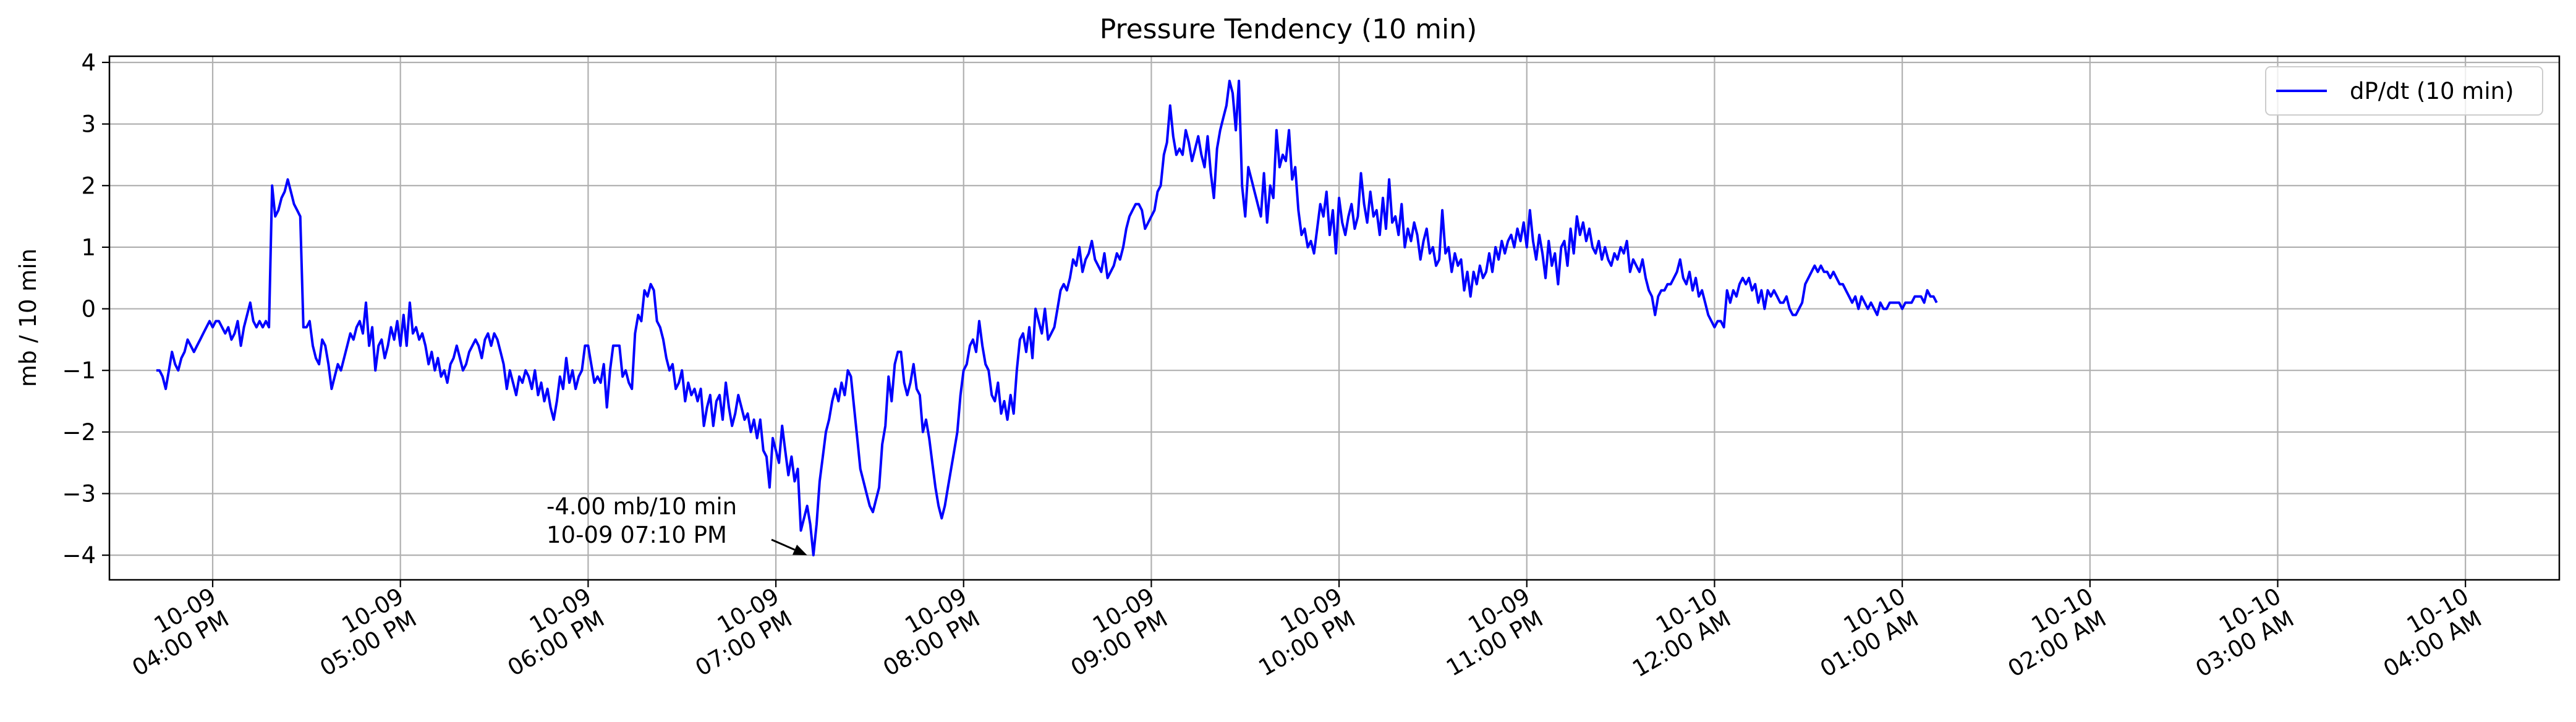 Image resolution: width=2576 pixels, height=722 pixels. What do you see at coordinates (1288, 29) in the screenshot?
I see `chart-title: Pressure Tendency (10 min)` at bounding box center [1288, 29].